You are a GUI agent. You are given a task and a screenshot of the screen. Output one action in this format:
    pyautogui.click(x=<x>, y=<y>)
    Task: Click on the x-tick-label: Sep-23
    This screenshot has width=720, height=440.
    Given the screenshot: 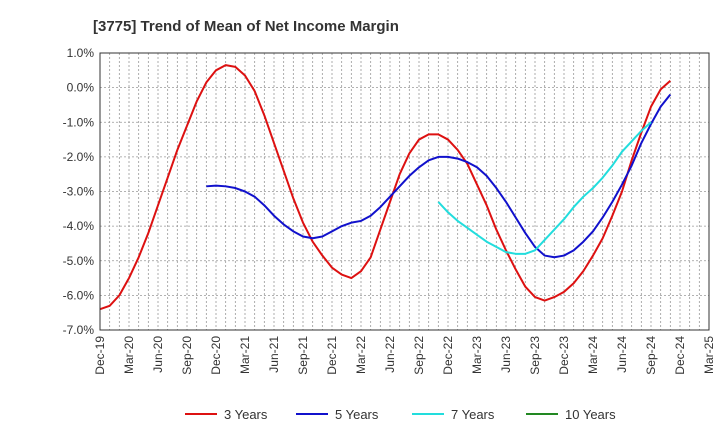 What is the action you would take?
    pyautogui.click(x=535, y=355)
    